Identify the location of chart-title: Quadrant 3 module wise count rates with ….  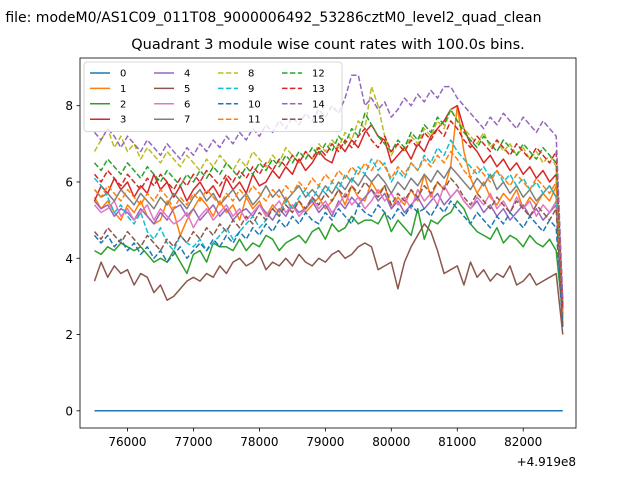
(328, 45).